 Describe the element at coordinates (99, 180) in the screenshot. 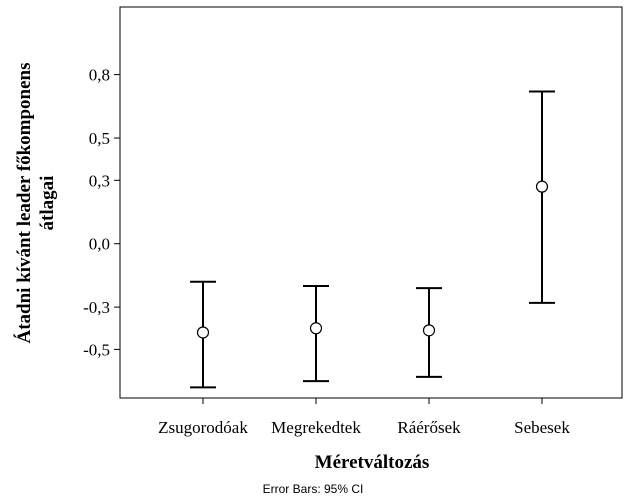

I see `y-tick-label: 0,3` at that location.